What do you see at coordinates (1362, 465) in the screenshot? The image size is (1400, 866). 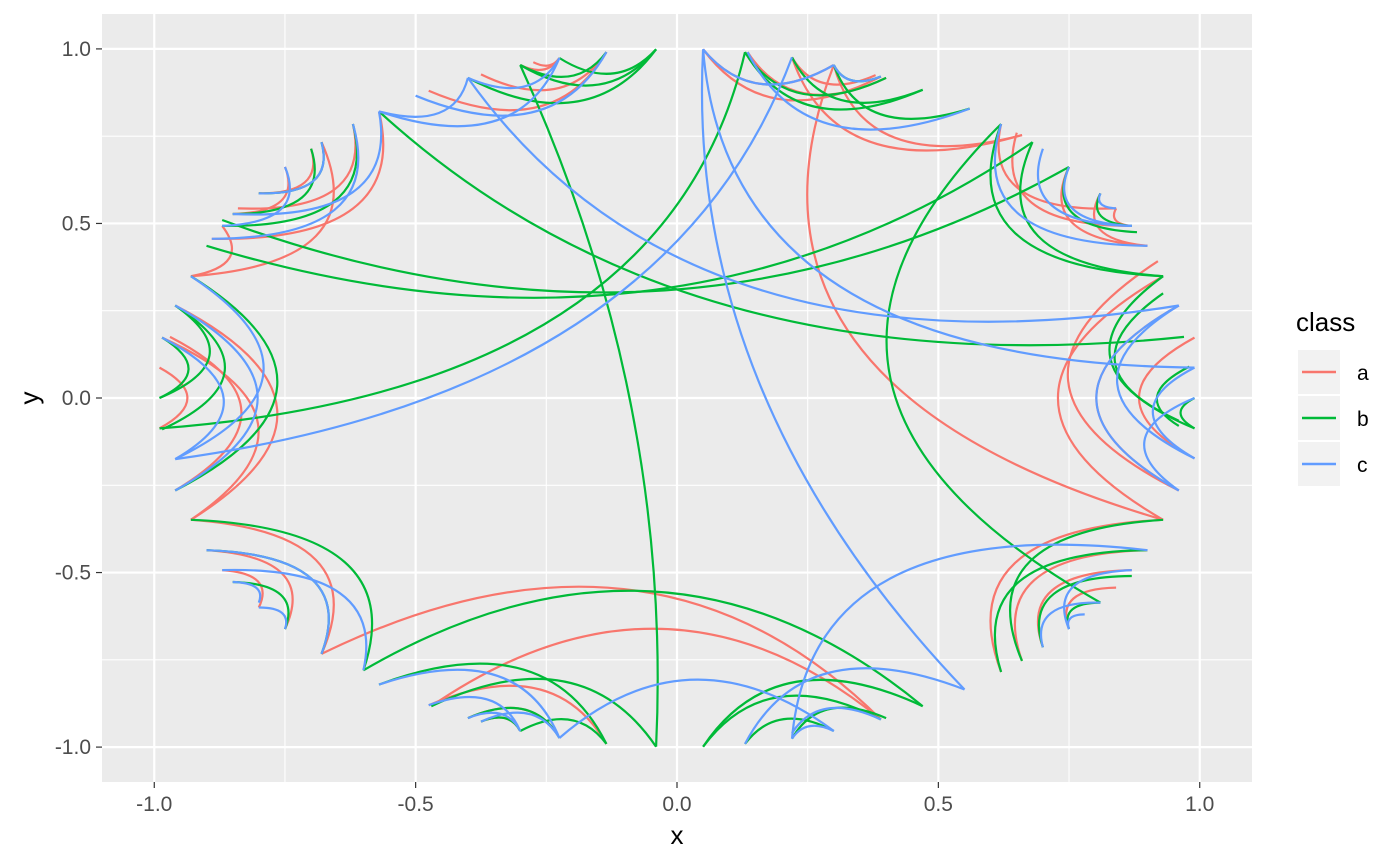 I see `legend-label-c: c` at bounding box center [1362, 465].